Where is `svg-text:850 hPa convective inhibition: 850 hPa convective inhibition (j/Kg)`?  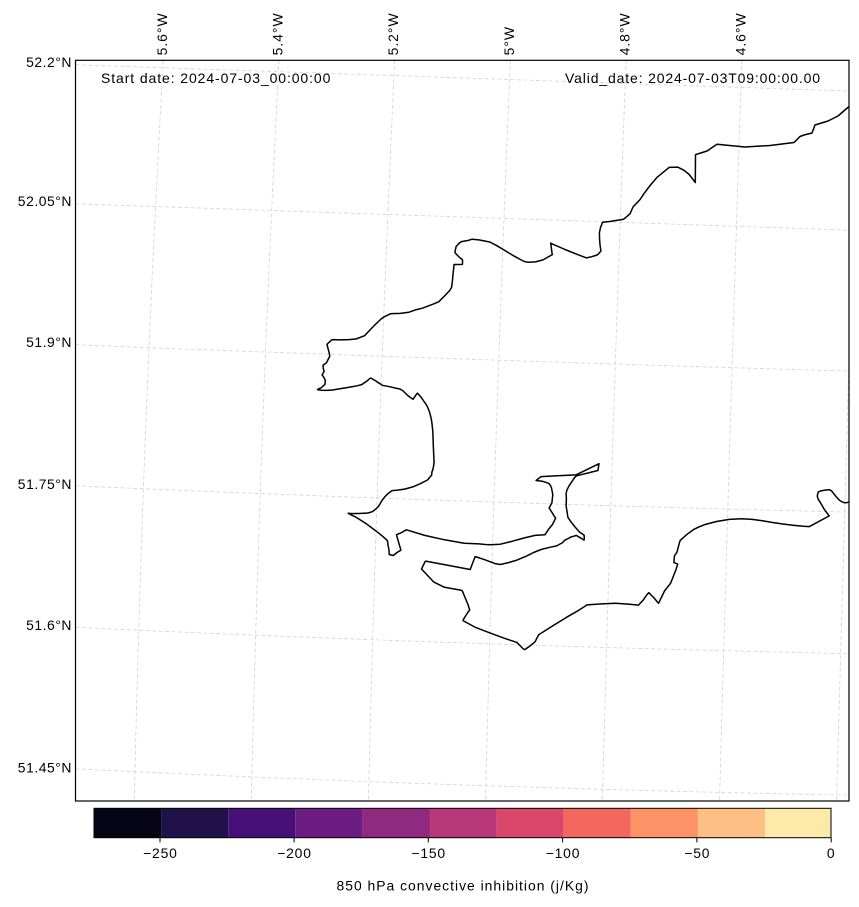
svg-text:850 hPa convective inhibition: 850 hPa convective inhibition (j/Kg) is located at coordinates (463, 885).